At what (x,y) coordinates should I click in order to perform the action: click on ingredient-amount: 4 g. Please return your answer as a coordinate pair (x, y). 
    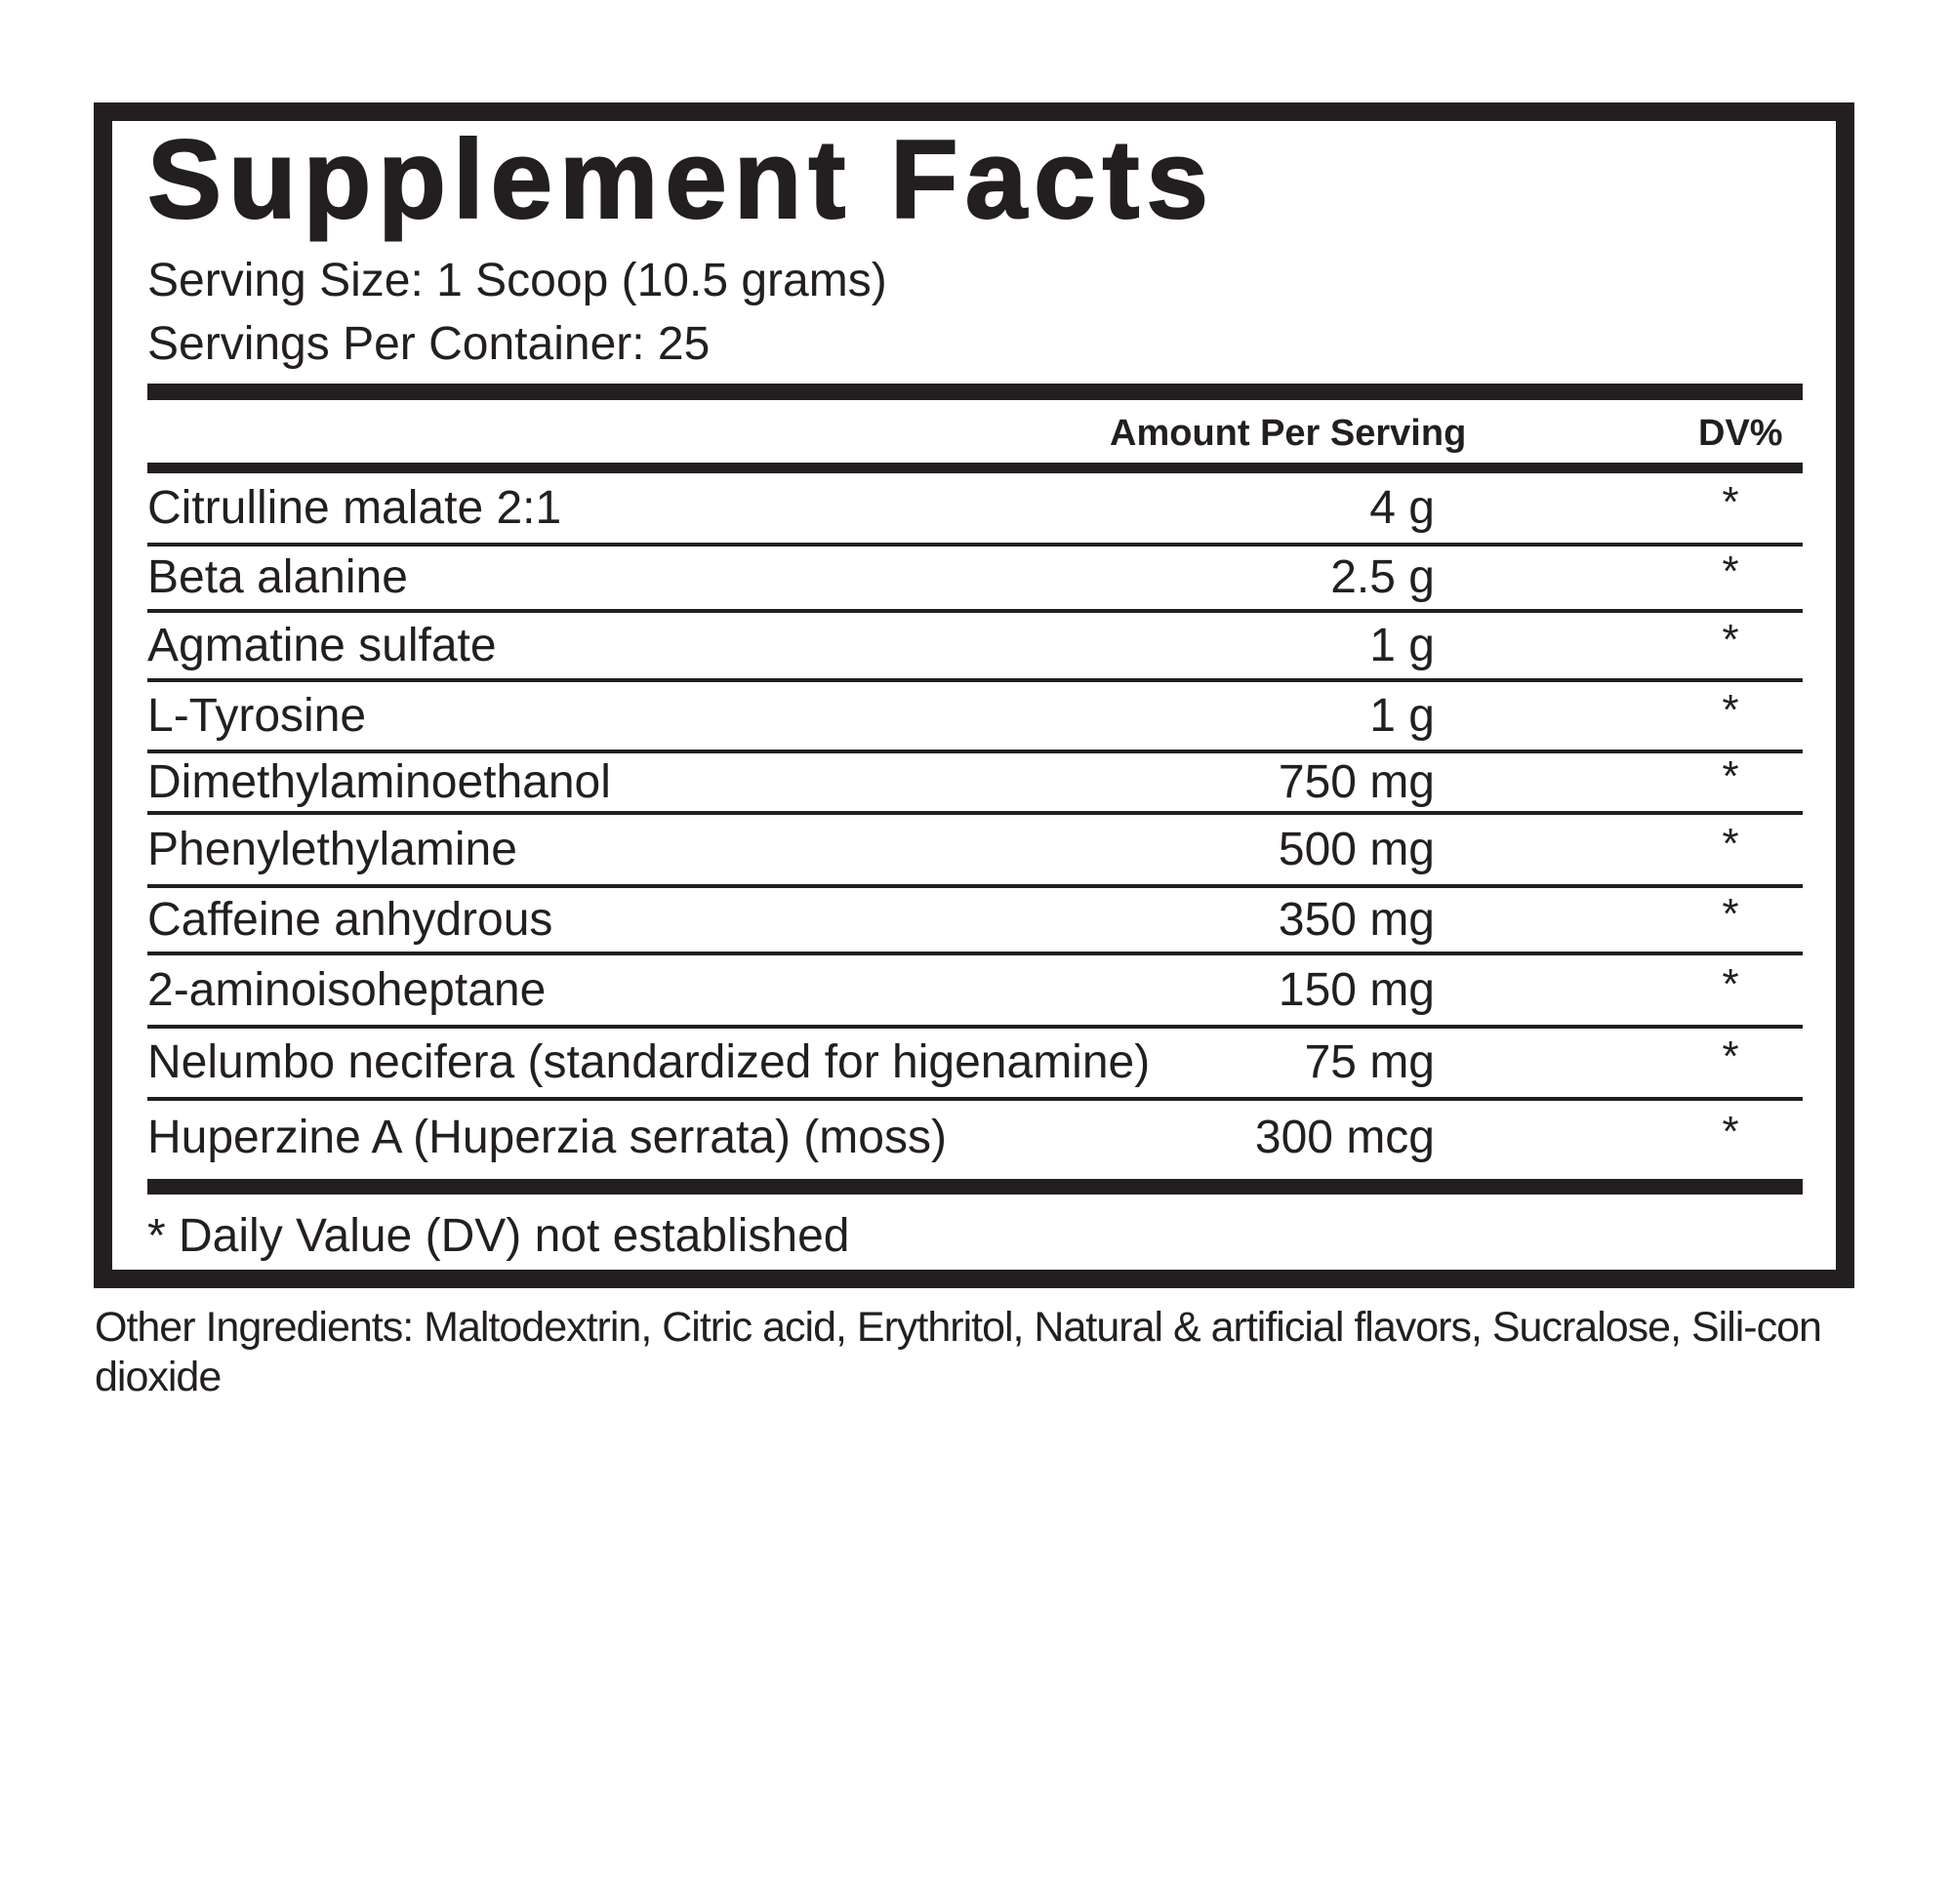
    Looking at the image, I should click on (1402, 508).